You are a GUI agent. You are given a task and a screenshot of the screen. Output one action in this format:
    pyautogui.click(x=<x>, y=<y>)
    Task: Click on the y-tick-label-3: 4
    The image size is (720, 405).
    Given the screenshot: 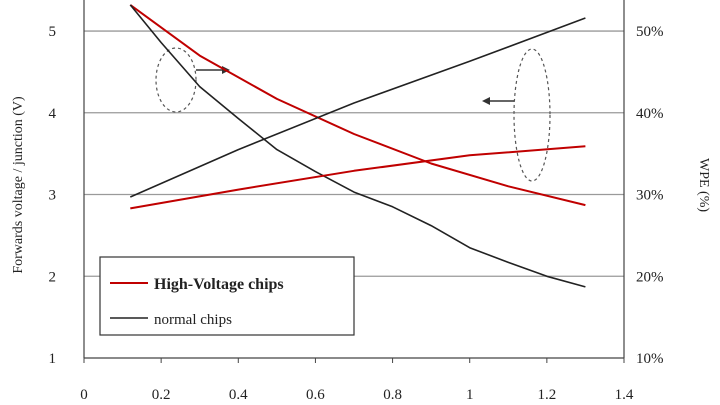 What is the action you would take?
    pyautogui.click(x=53, y=114)
    